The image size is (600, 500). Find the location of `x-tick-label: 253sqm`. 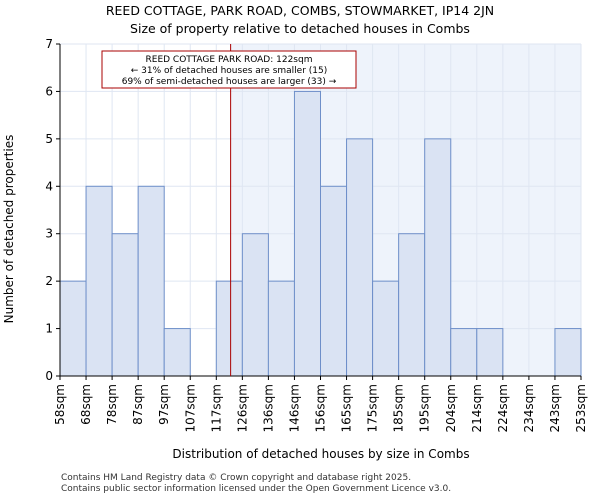

x-tick-label: 253sqm is located at coordinates (581, 408).